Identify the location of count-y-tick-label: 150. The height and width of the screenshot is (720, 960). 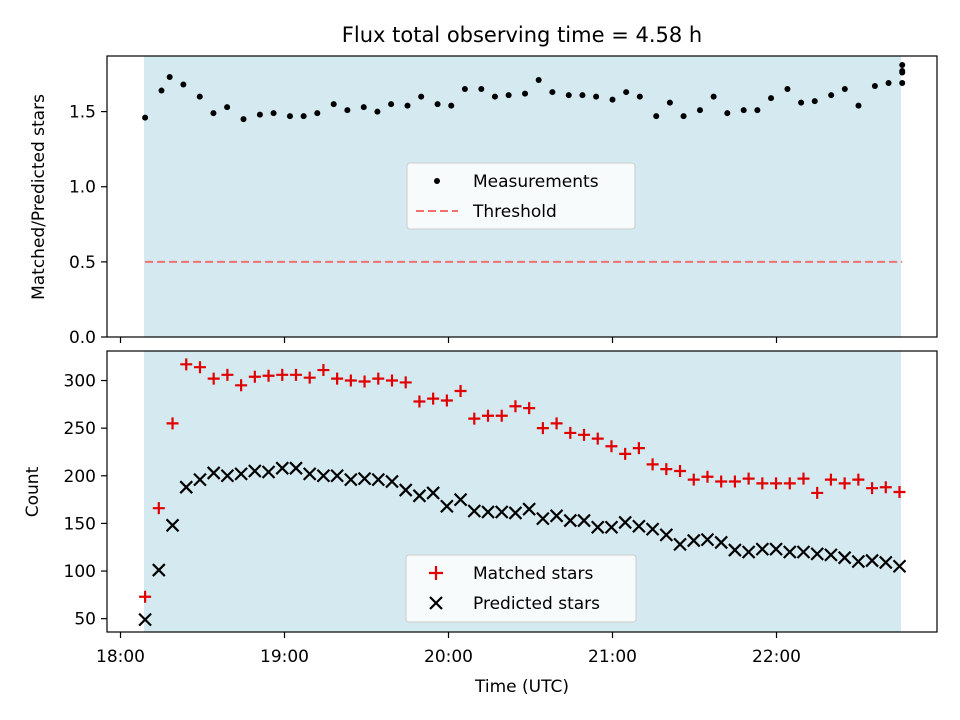
(80, 524).